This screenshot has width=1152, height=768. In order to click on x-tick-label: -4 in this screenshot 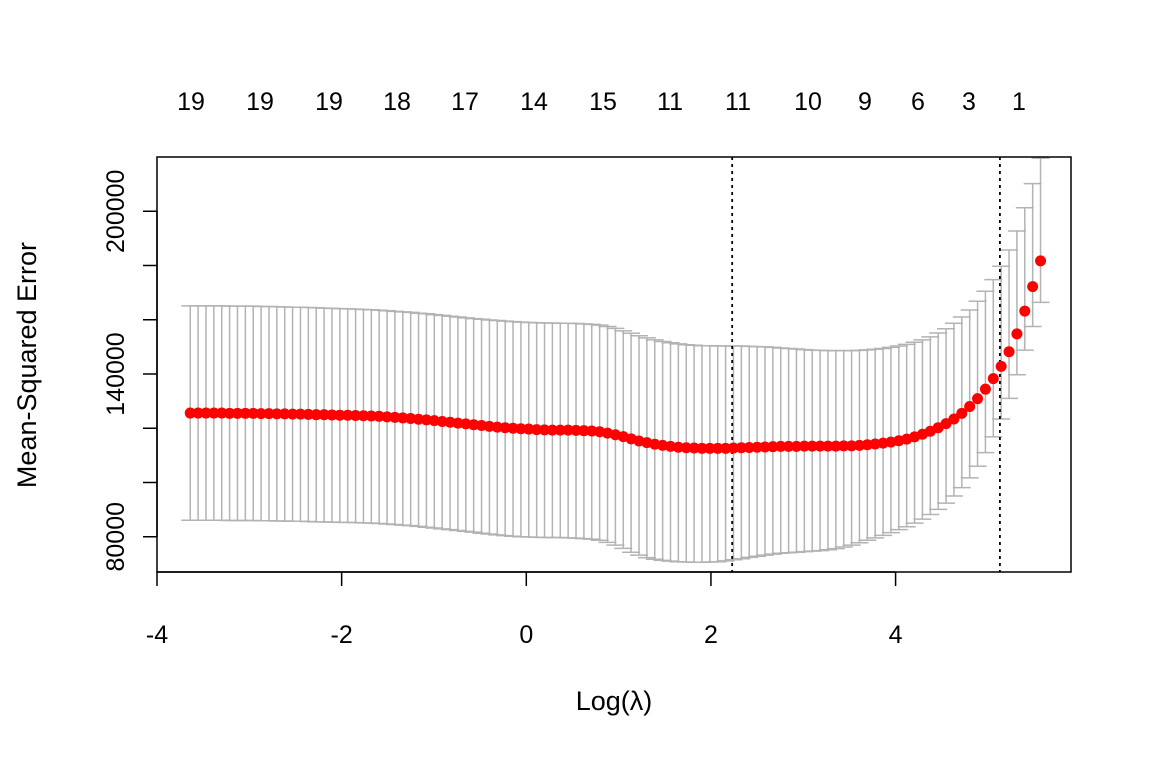, I will do `click(157, 635)`.